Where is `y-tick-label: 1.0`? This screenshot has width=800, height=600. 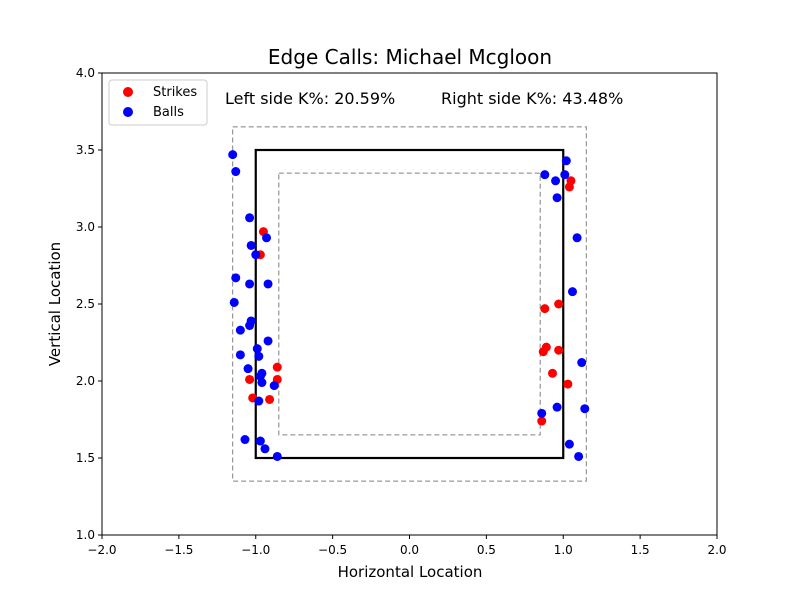 y-tick-label: 1.0 is located at coordinates (85, 535).